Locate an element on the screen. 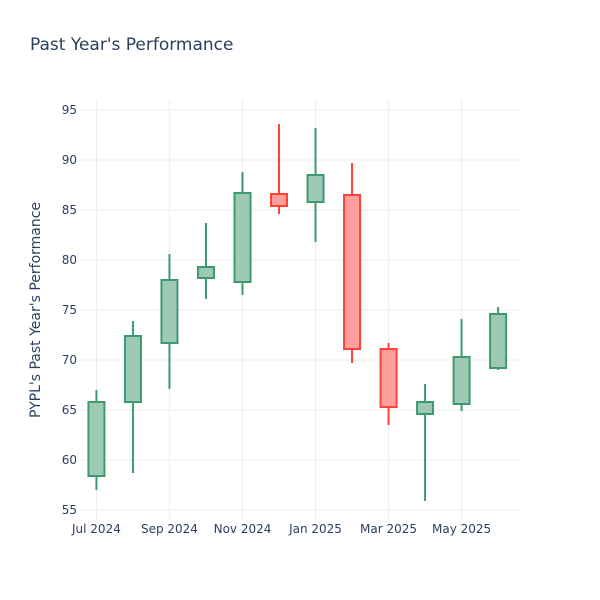 Image resolution: width=600 pixels, height=600 pixels. y-tick-label: 75 is located at coordinates (69, 310).